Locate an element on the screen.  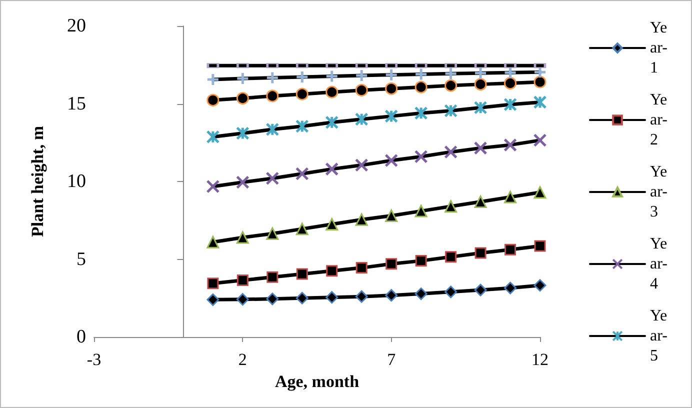
x-axis-title: Age, month is located at coordinates (317, 381).